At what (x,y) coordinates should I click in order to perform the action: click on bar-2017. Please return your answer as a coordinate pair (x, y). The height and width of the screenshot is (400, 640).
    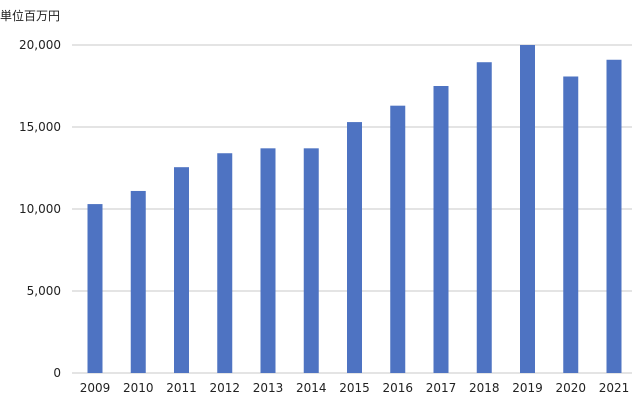
    Looking at the image, I should click on (441, 229).